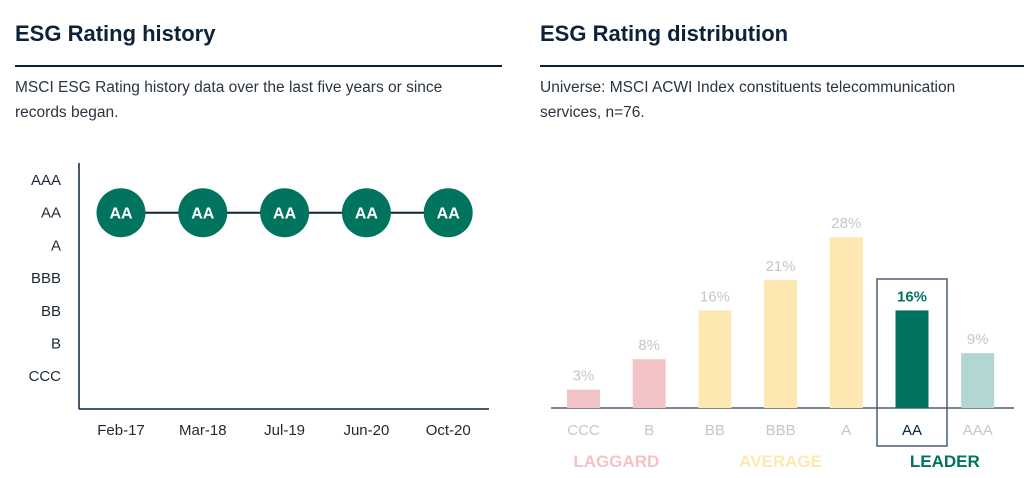 This screenshot has width=1024, height=478. Describe the element at coordinates (584, 376) in the screenshot. I see `bar-value-label: 3%` at that location.